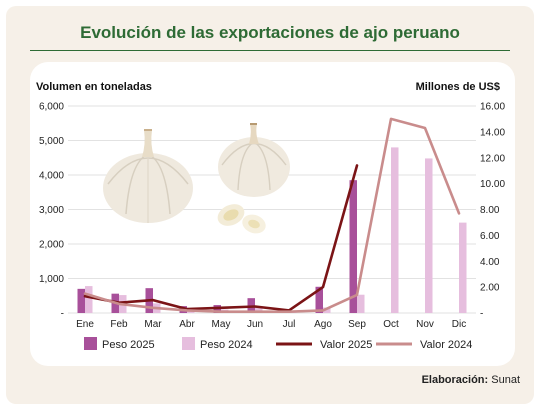 The width and height of the screenshot is (540, 410). What do you see at coordinates (241, 219) in the screenshot?
I see `garlic-cloves` at bounding box center [241, 219].